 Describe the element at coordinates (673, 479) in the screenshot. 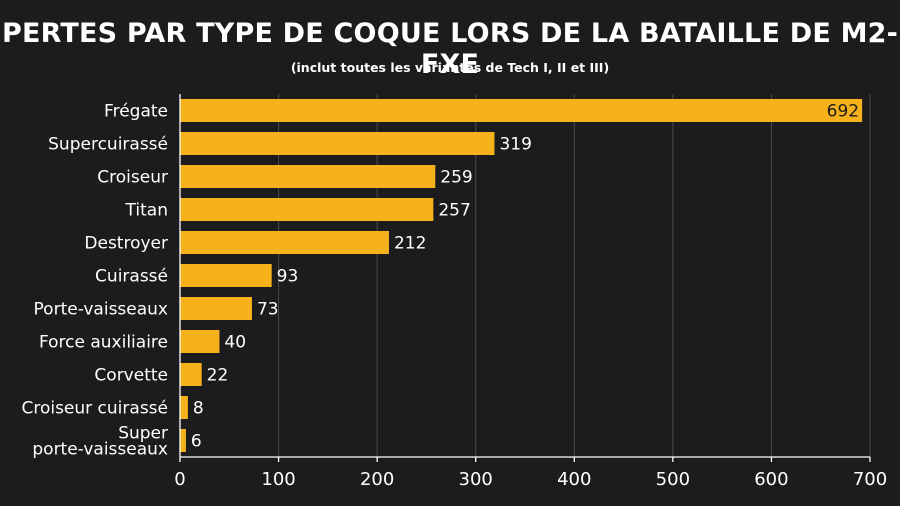

I see `x-tick-label-5: 500` at that location.